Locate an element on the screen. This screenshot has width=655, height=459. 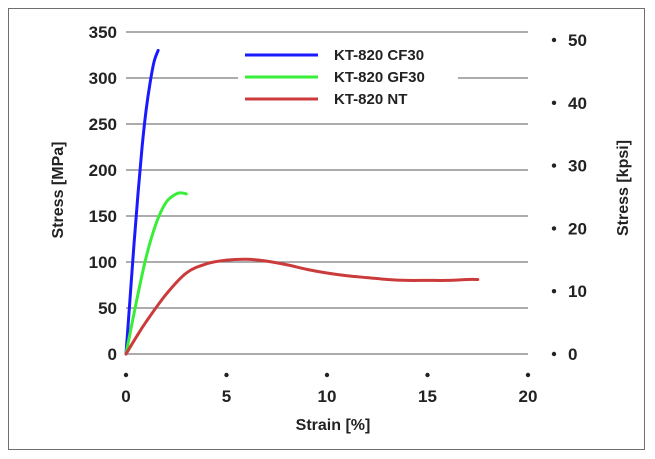
x-tick-label: 0 is located at coordinates (125, 396).